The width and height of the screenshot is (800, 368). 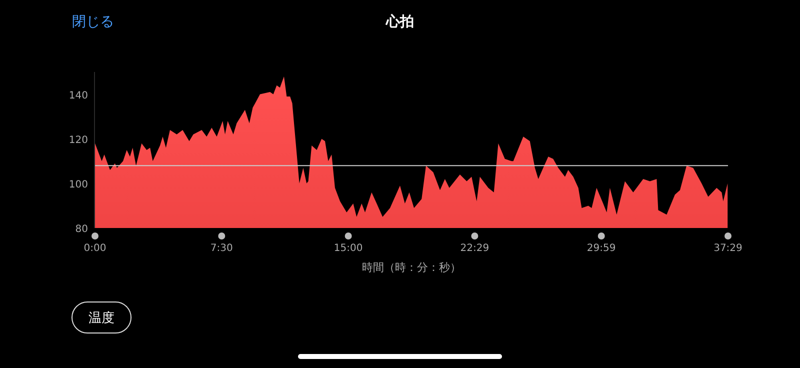 What do you see at coordinates (221, 248) in the screenshot?
I see `x-tick-label: 7:30` at bounding box center [221, 248].